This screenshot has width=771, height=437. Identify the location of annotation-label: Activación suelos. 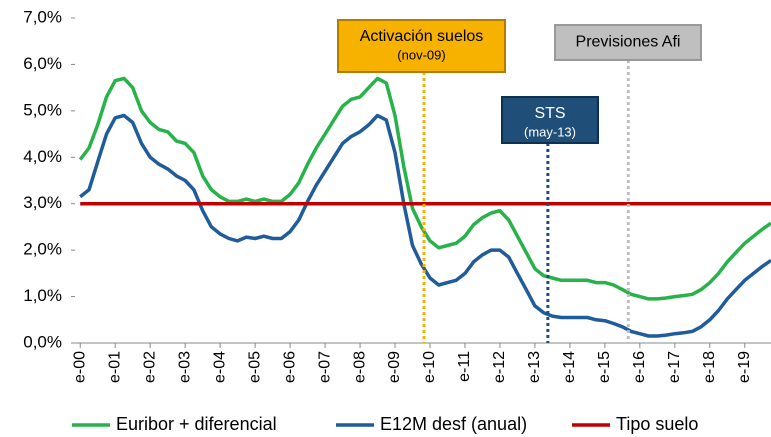
(422, 36).